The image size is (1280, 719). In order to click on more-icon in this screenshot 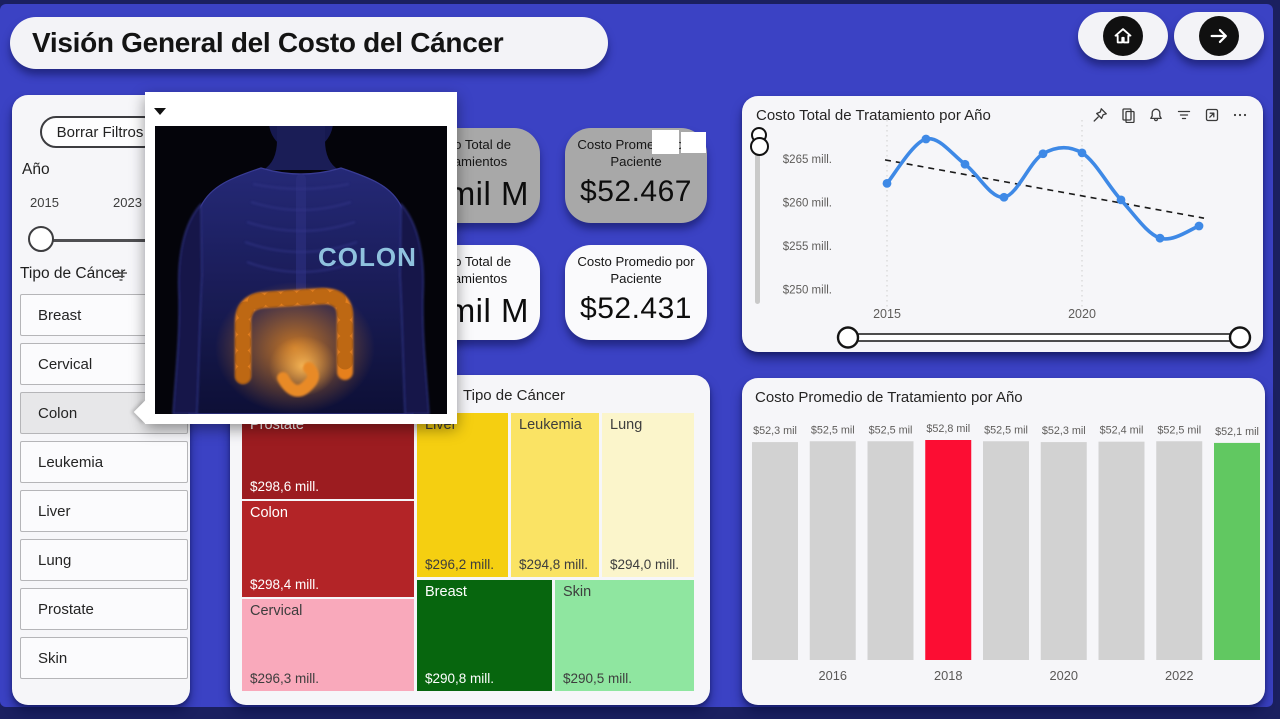, I will do `click(1240, 115)`.